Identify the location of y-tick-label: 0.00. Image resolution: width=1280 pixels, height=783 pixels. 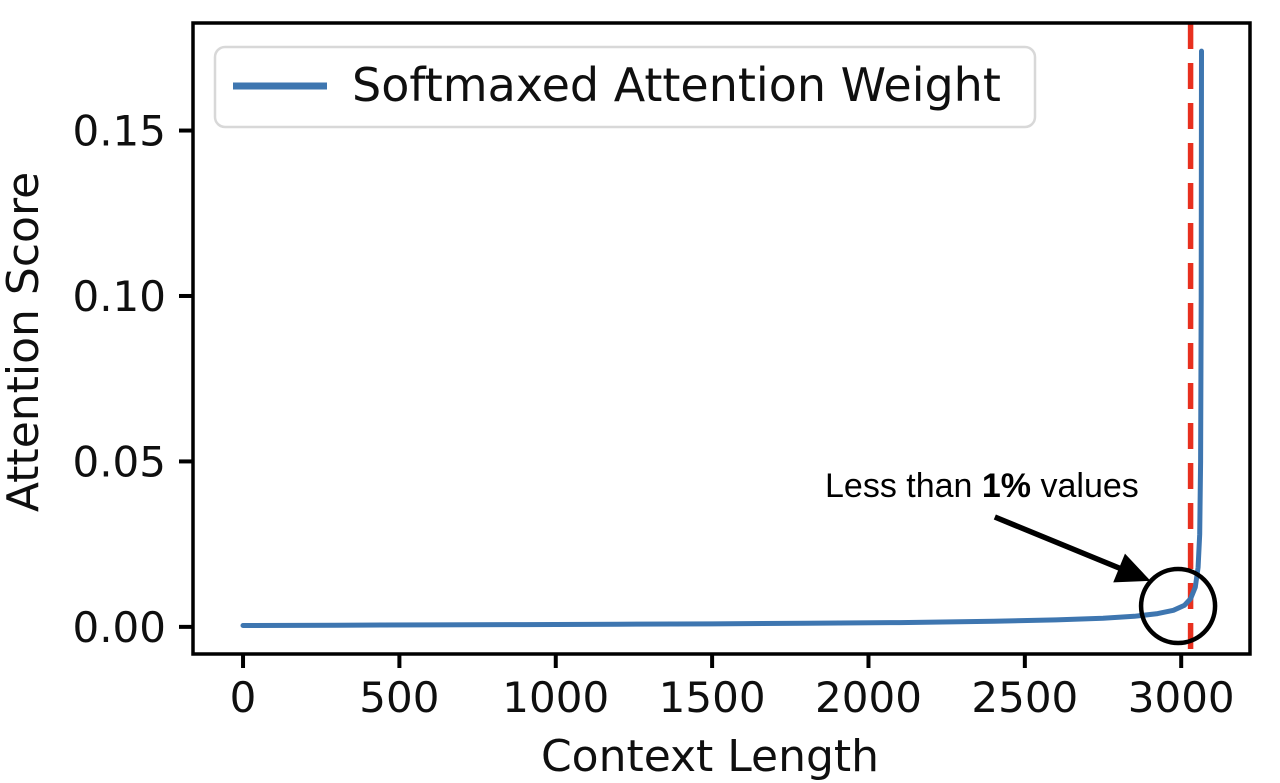
(119, 627).